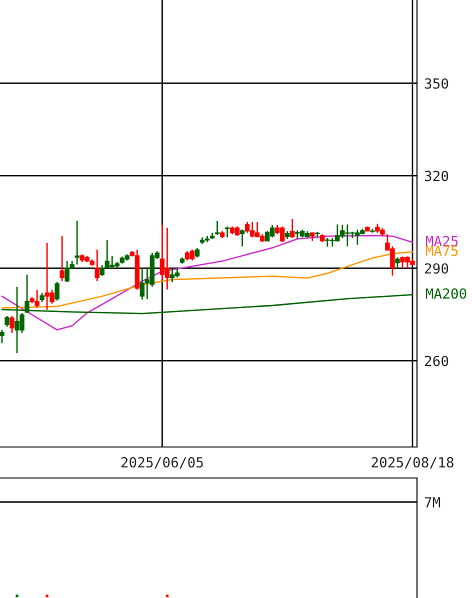  Describe the element at coordinates (413, 463) in the screenshot. I see `x-tick-label: 2025/08/18` at that location.